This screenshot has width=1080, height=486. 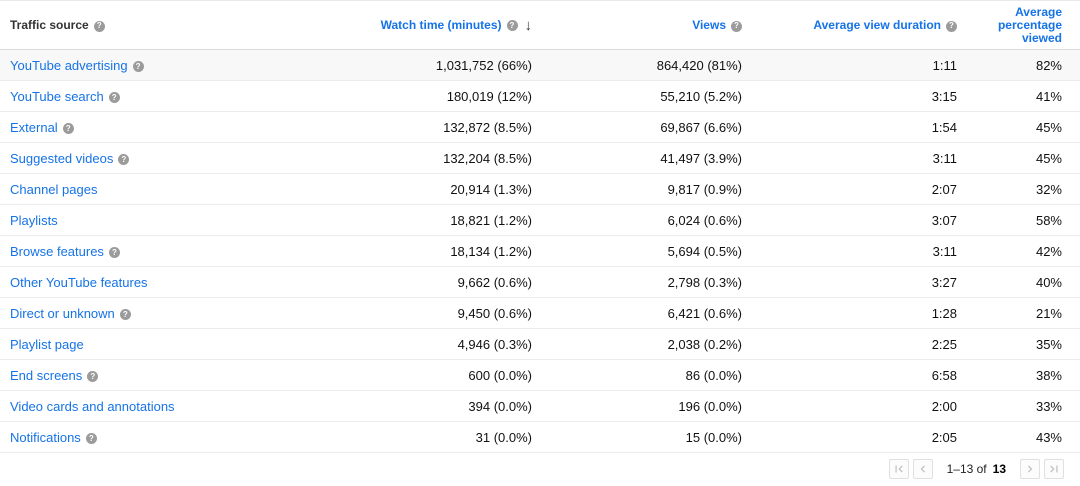 I want to click on column-header-watch-time: Watch time (minutes)? ↓, so click(x=441, y=25).